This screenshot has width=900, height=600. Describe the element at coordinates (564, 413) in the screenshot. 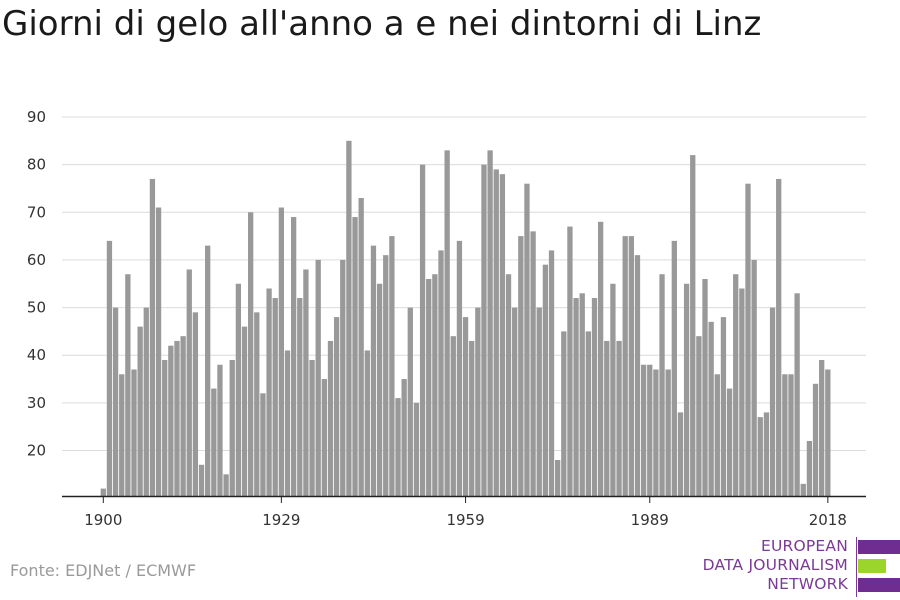

I see `bar-1975` at that location.